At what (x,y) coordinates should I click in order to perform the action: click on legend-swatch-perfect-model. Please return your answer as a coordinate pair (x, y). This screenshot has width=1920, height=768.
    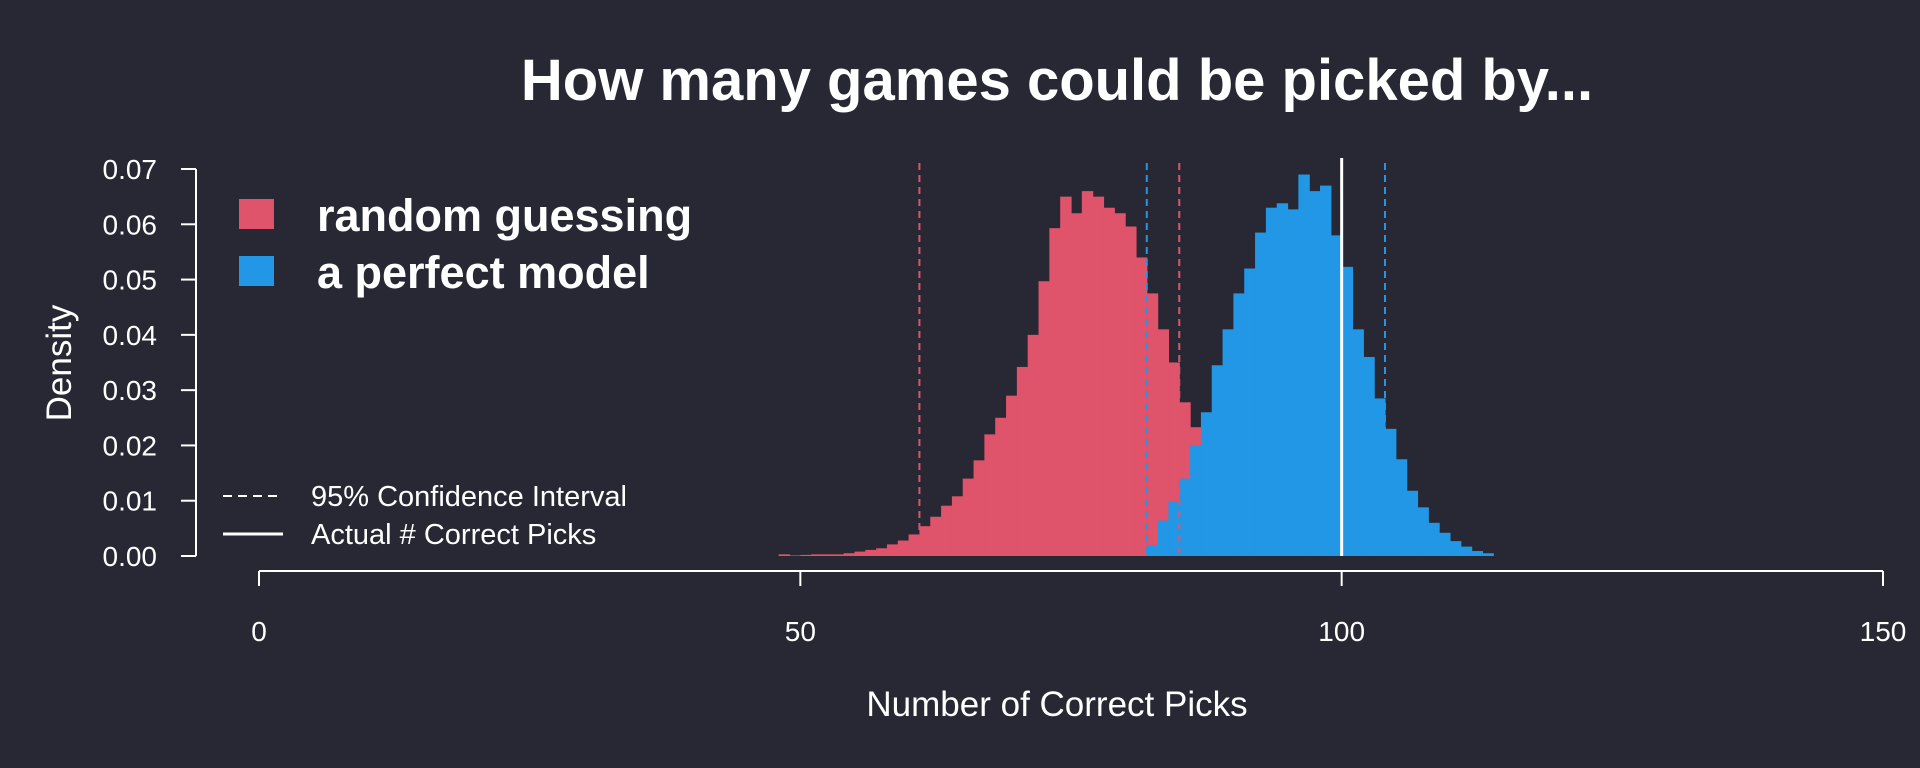
    Looking at the image, I should click on (256, 271).